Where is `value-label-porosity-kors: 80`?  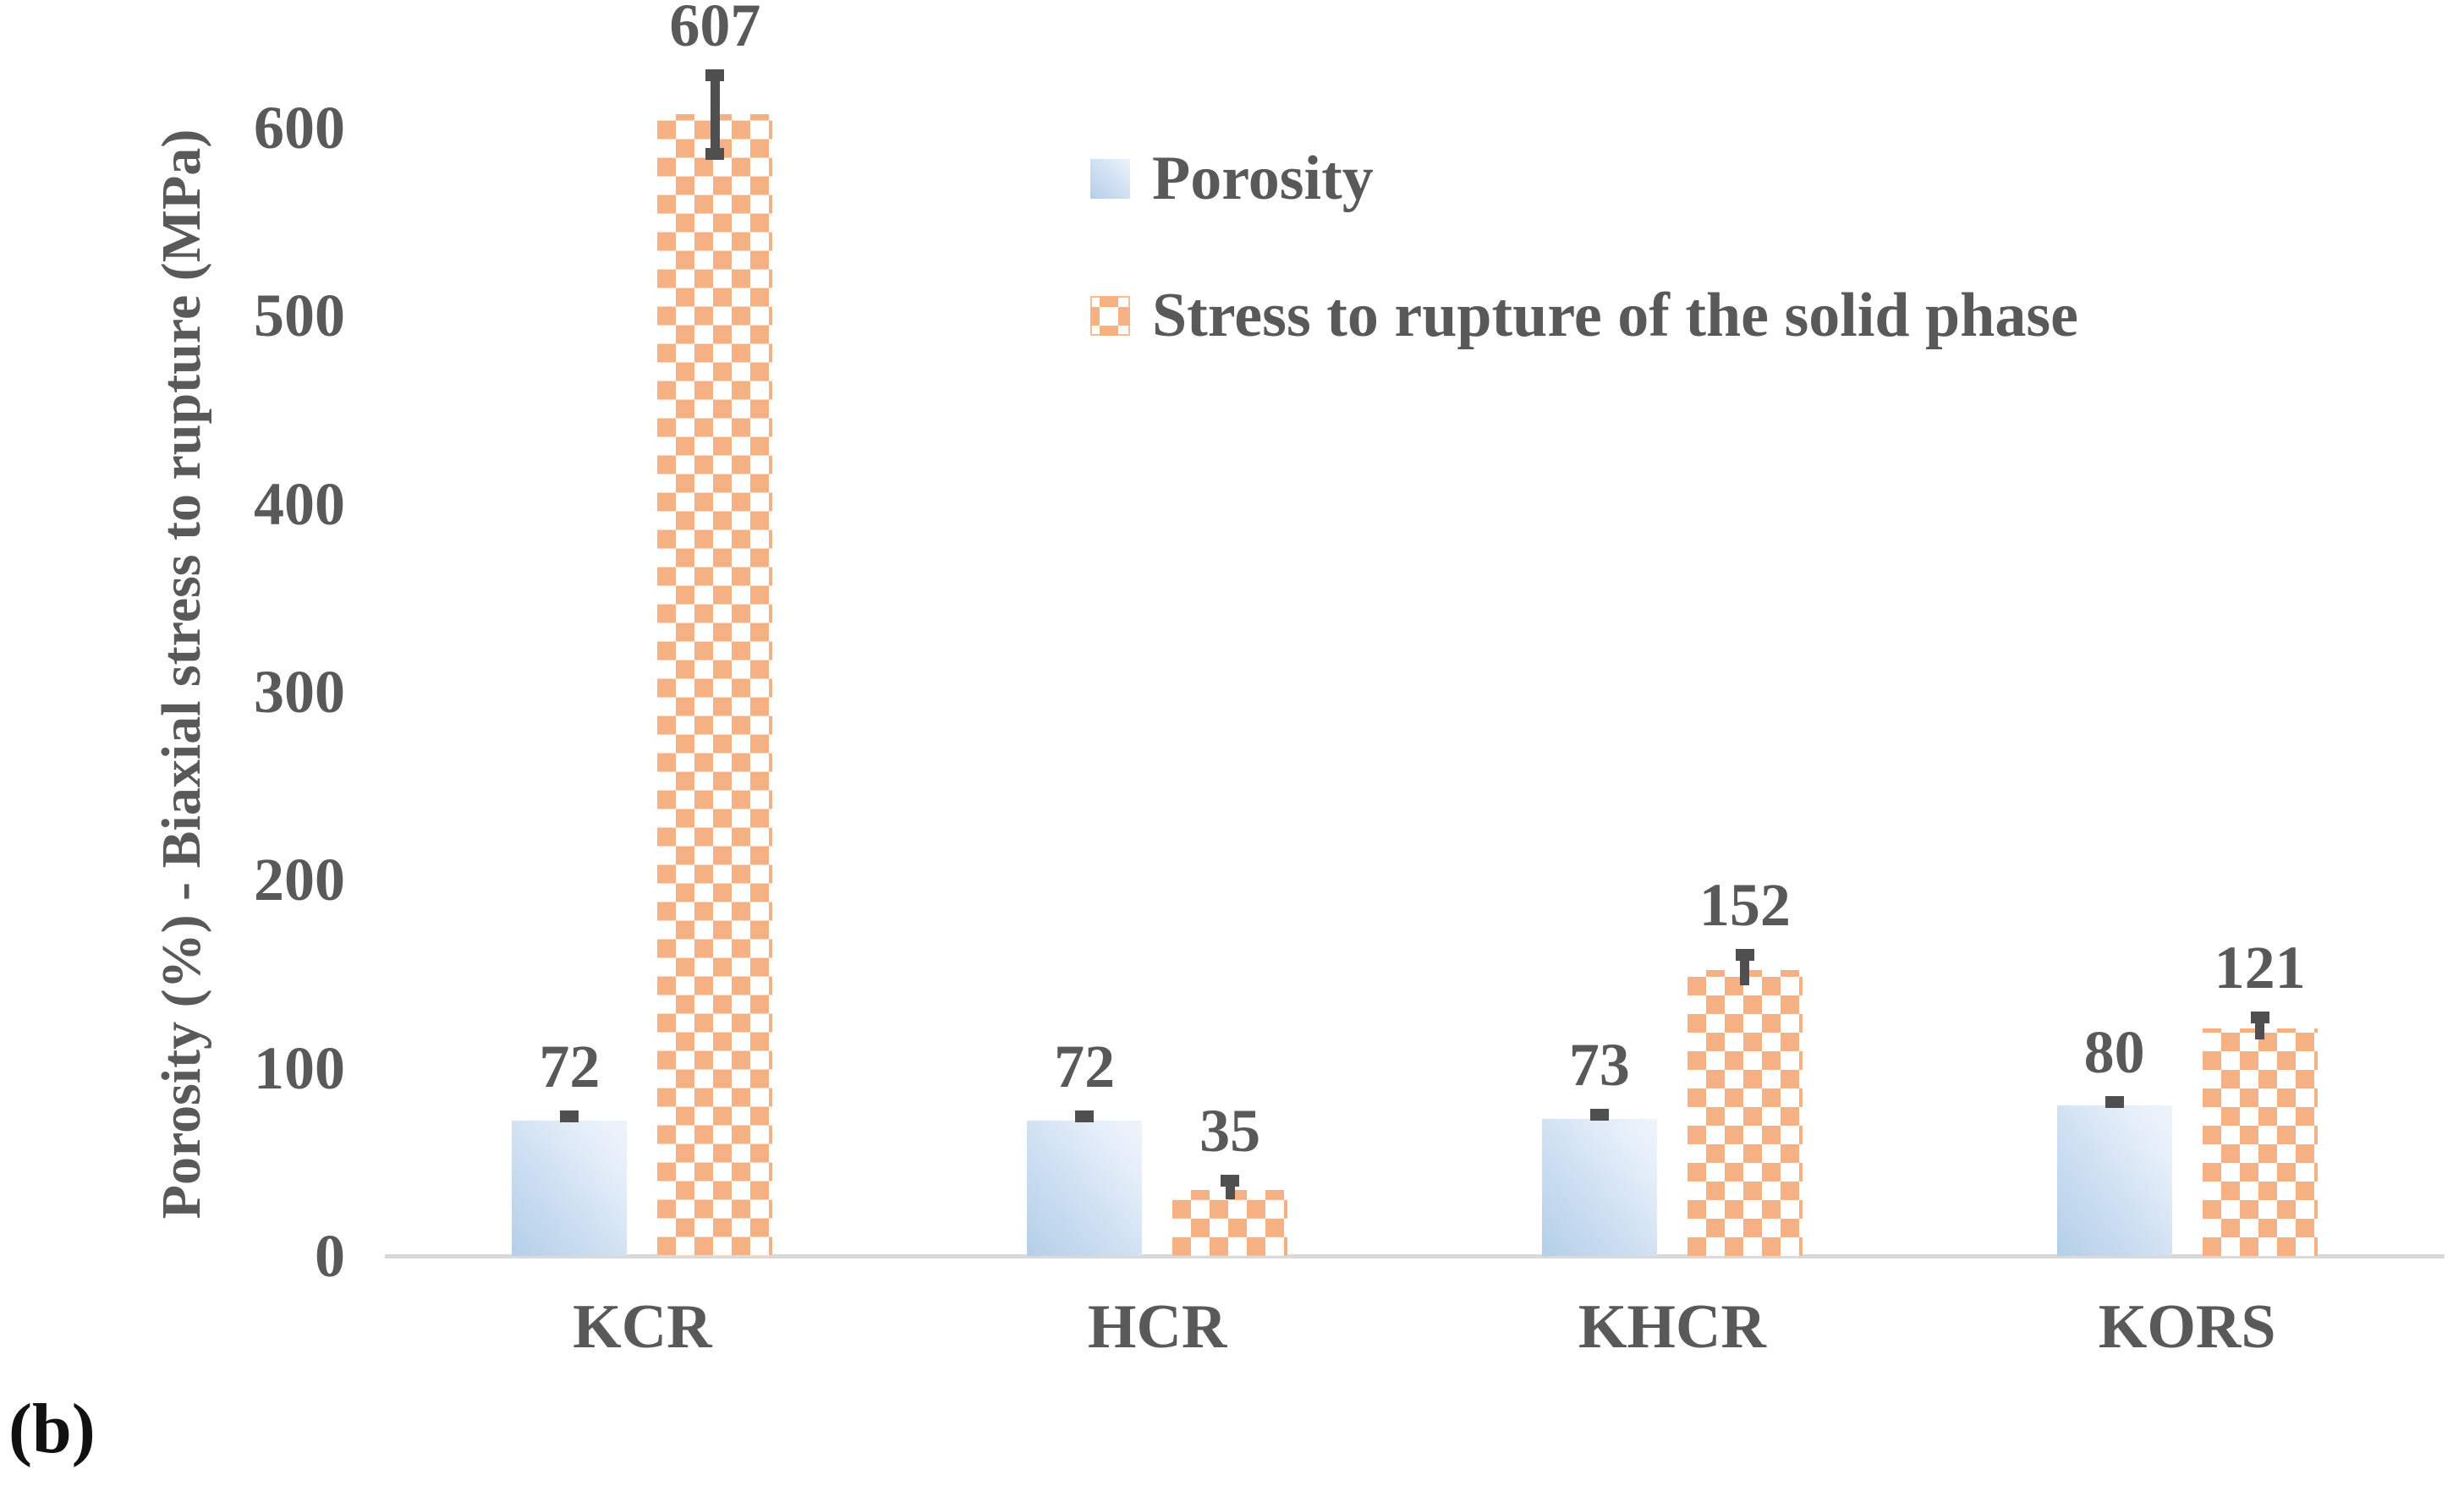 value-label-porosity-kors: 80 is located at coordinates (2114, 1051).